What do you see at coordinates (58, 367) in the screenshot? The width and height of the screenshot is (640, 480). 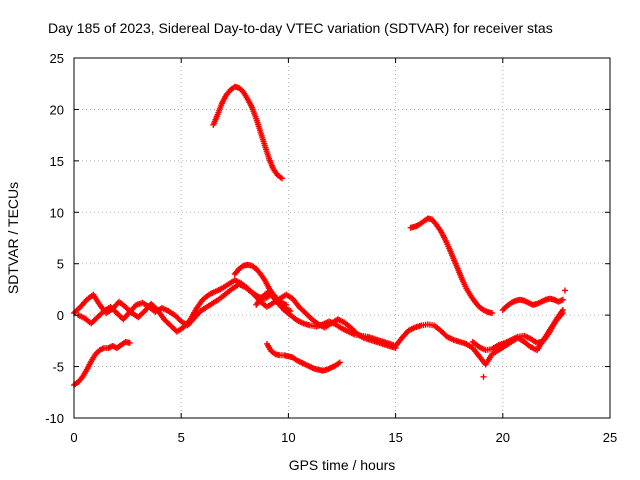 I see `y-tick-label: -5` at bounding box center [58, 367].